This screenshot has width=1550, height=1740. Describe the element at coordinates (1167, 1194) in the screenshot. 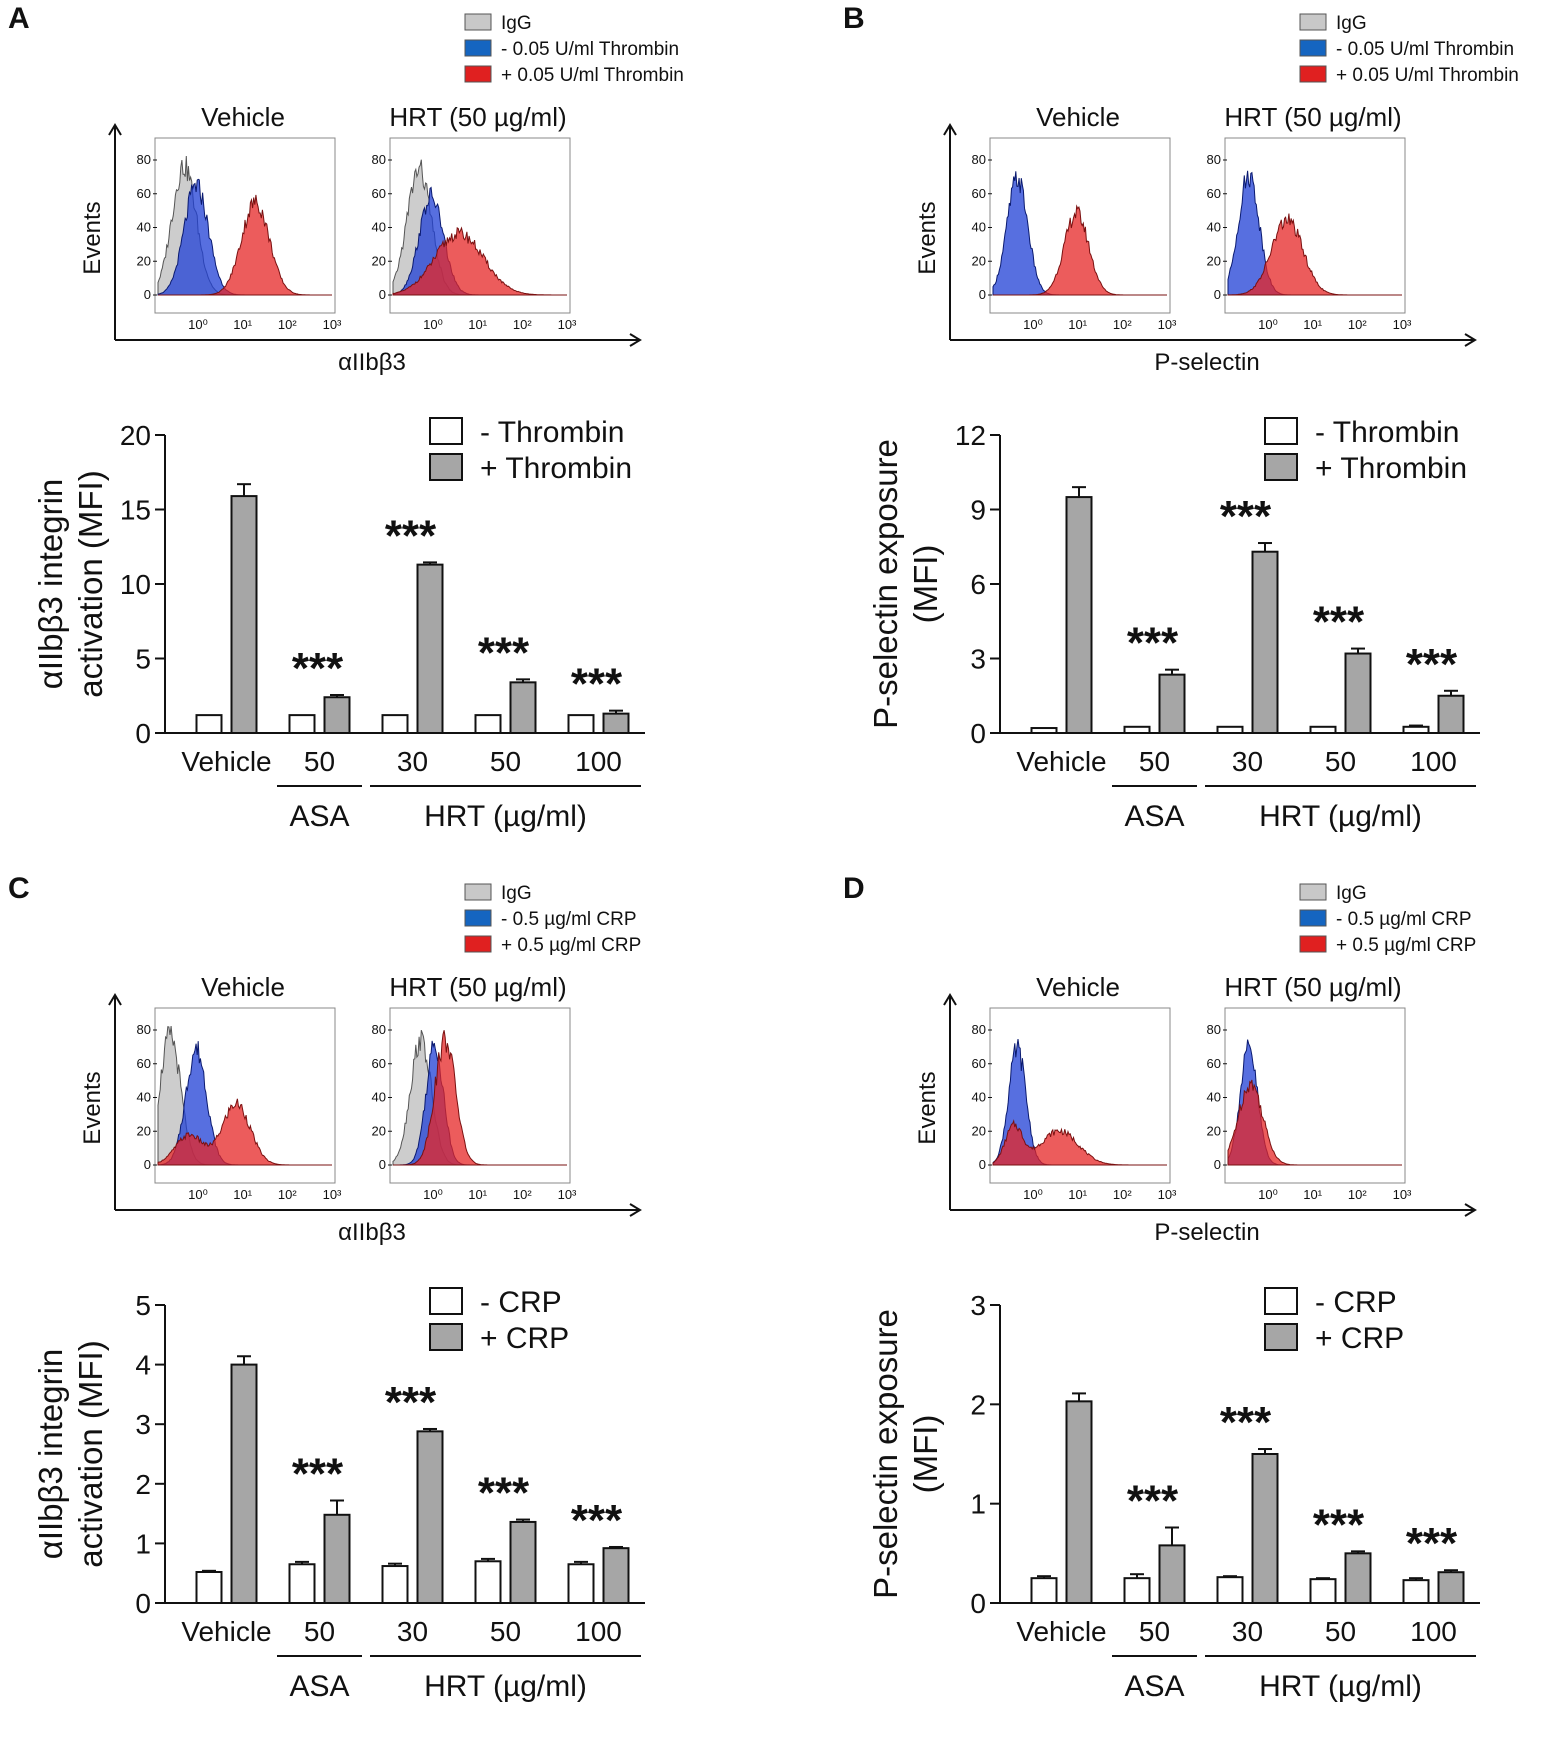

I see `hist-xtick-0-3: 10³` at that location.